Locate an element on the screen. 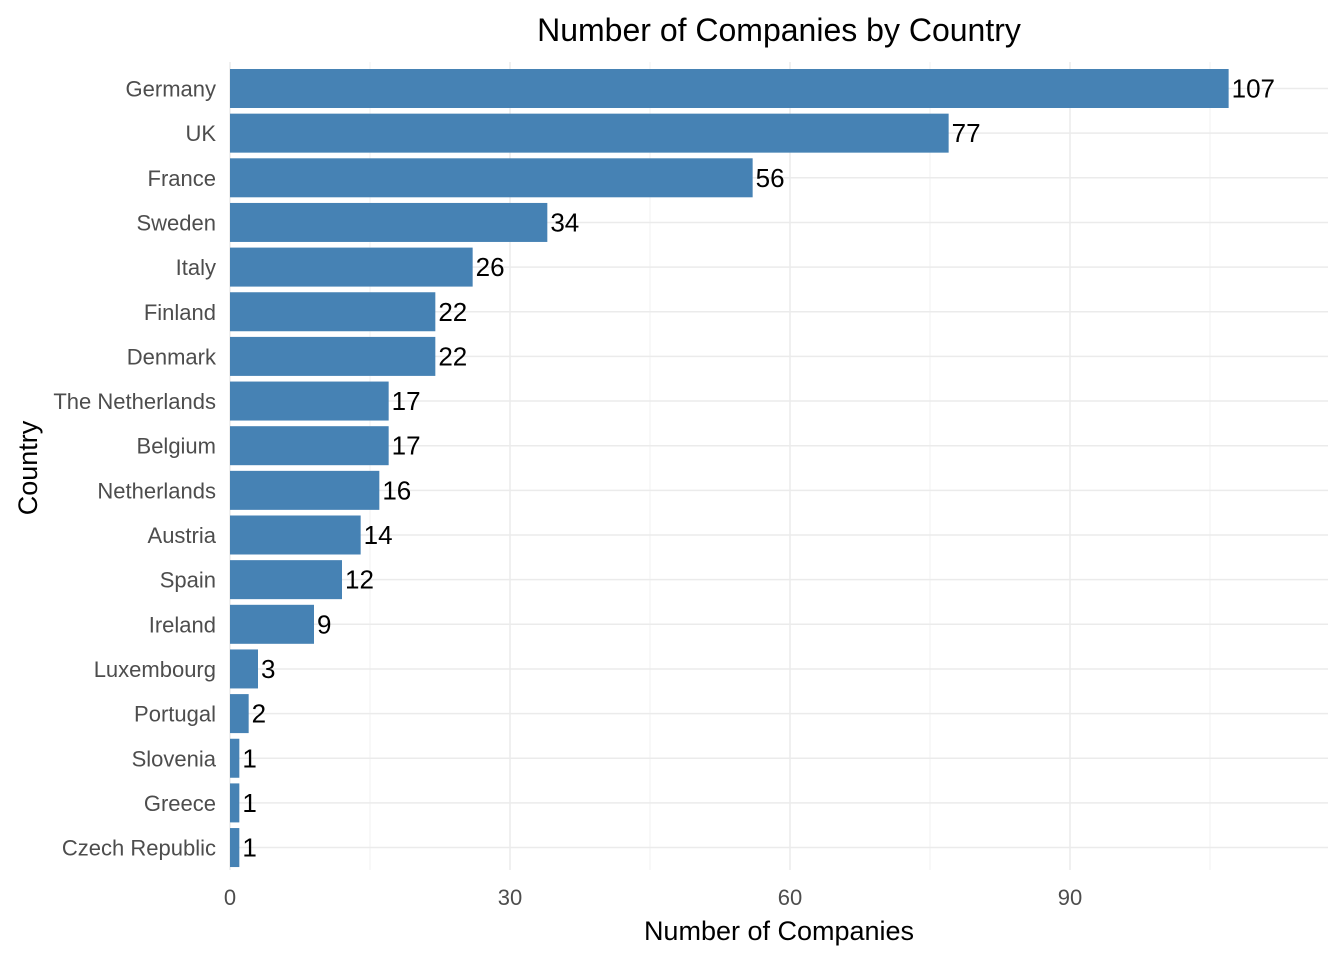 Image resolution: width=1344 pixels, height=960 pixels. y-tick-label: Denmark is located at coordinates (172, 356).